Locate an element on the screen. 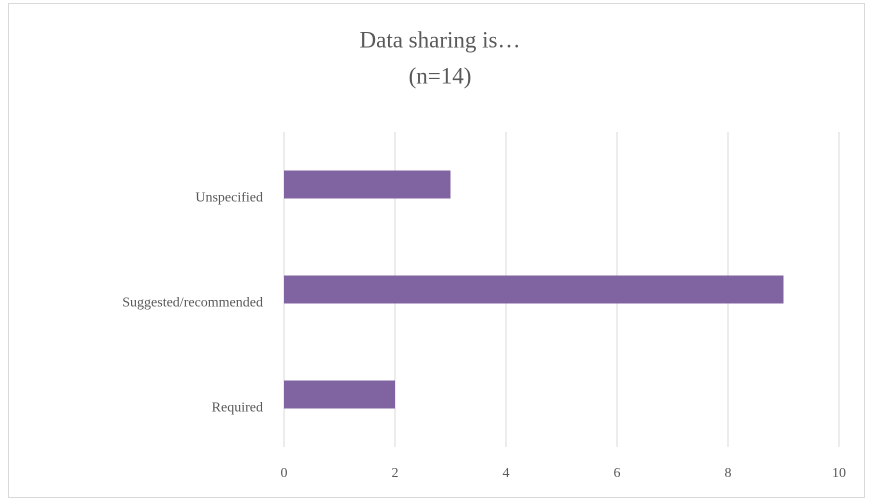 The width and height of the screenshot is (869, 502). x-tick-label: 2 is located at coordinates (395, 473).